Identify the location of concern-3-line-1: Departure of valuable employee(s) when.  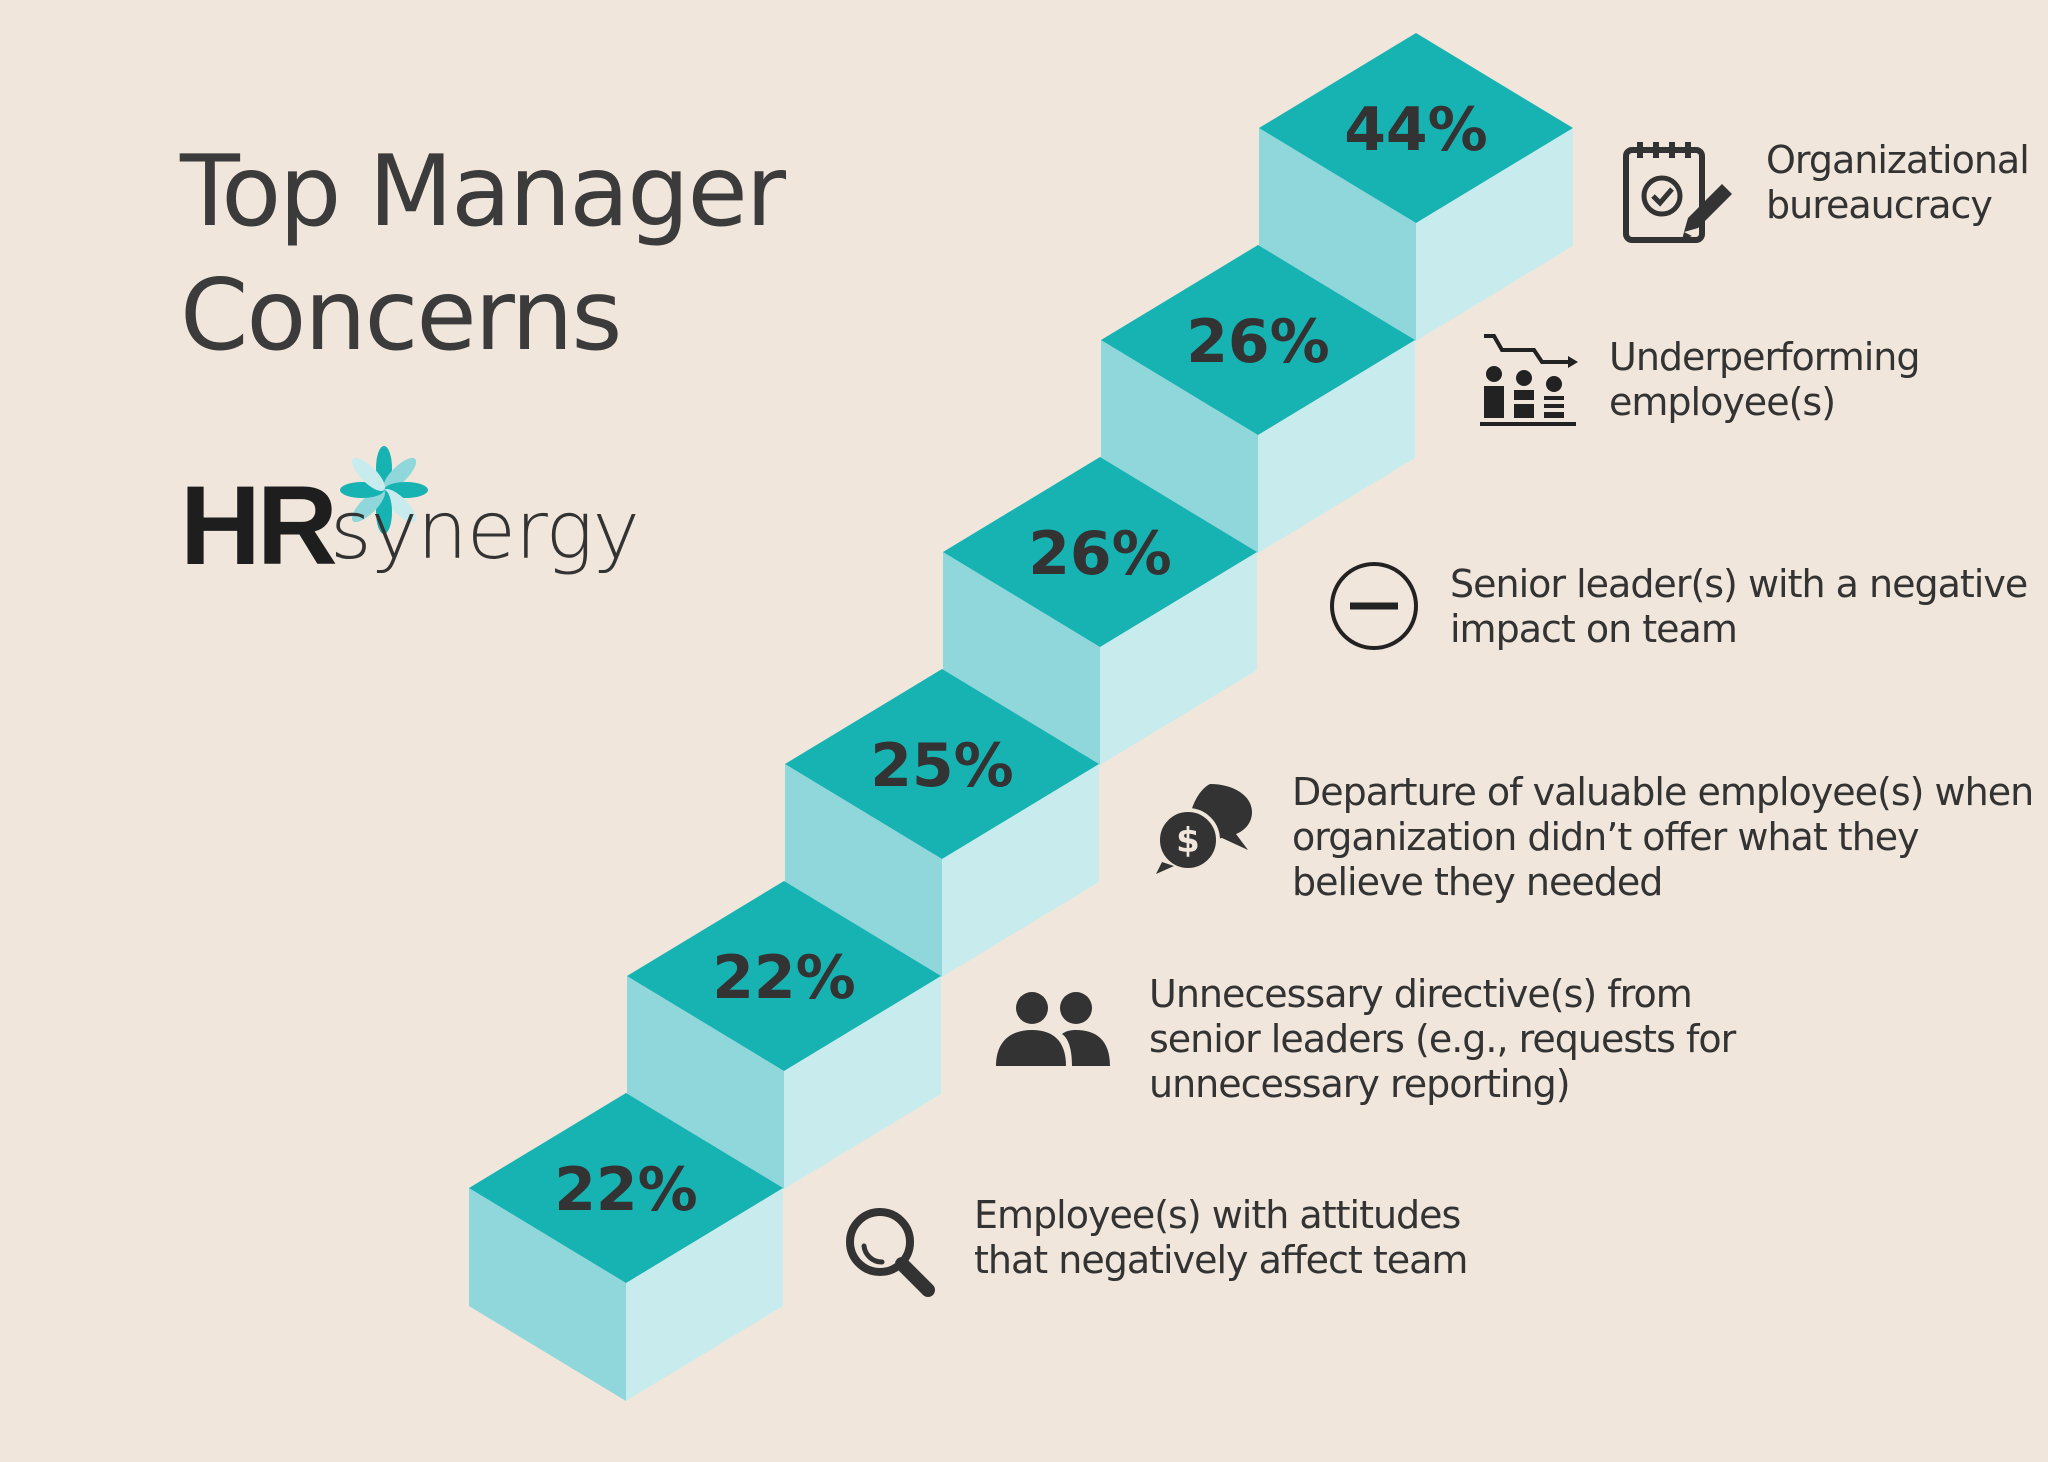
(1663, 792).